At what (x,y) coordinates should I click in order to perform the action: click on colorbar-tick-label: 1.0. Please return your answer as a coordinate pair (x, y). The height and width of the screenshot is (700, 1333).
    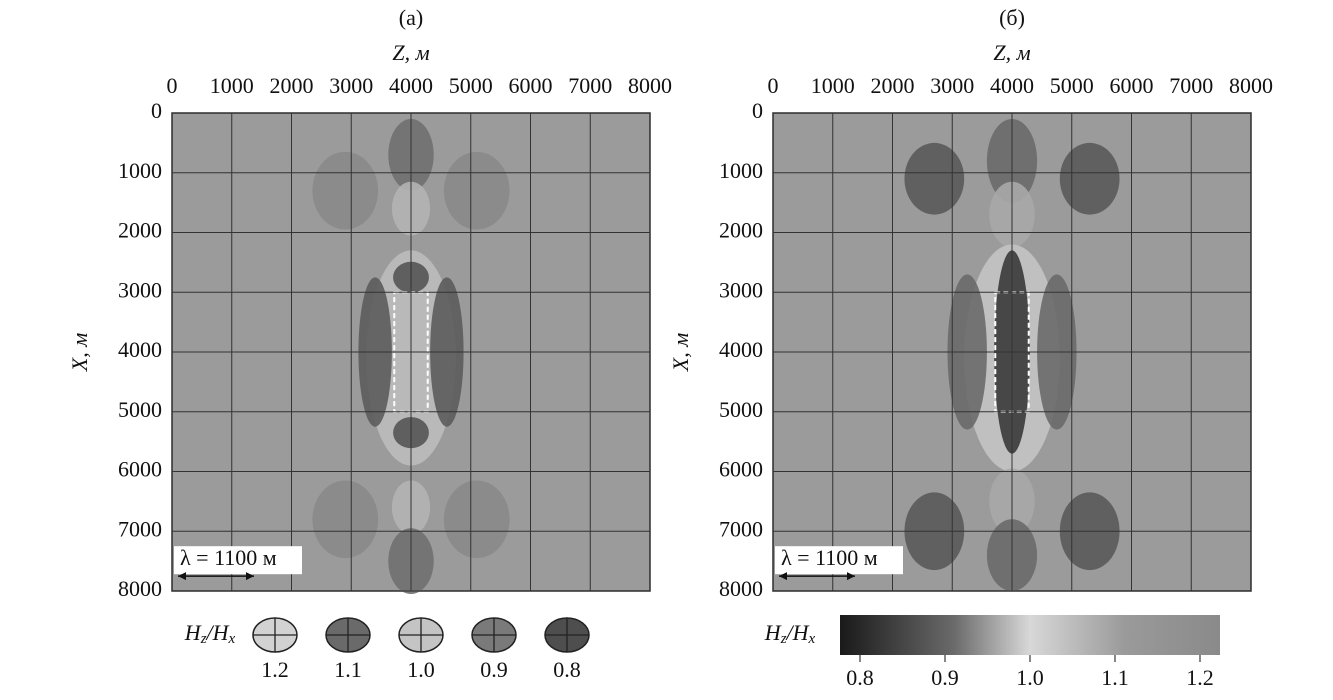
    Looking at the image, I should click on (1030, 677).